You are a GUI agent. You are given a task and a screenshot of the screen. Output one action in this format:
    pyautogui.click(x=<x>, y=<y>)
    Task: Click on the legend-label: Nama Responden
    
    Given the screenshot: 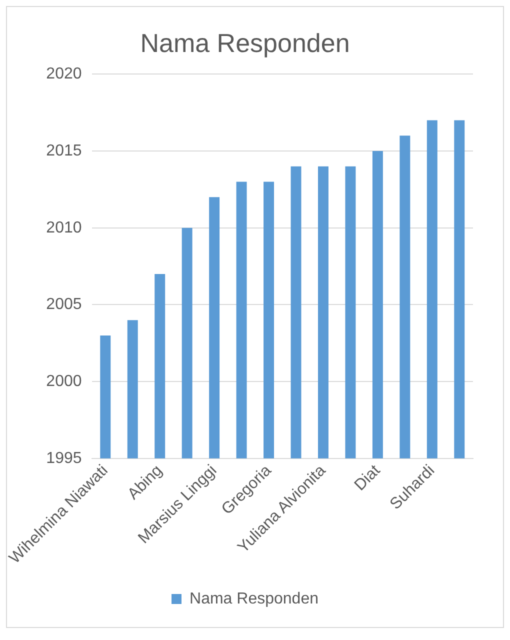 What is the action you would take?
    pyautogui.click(x=254, y=599)
    